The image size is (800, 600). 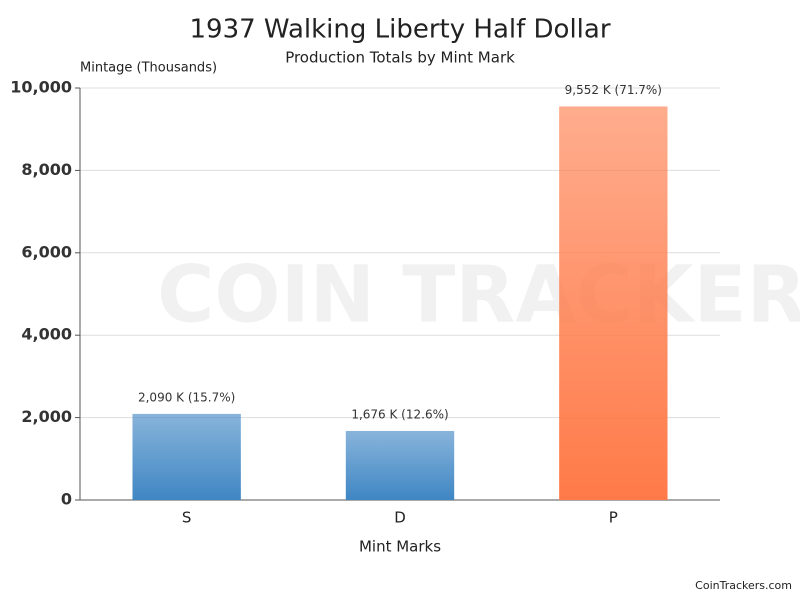 What do you see at coordinates (46, 334) in the screenshot?
I see `y-tick-label: 4,000` at bounding box center [46, 334].